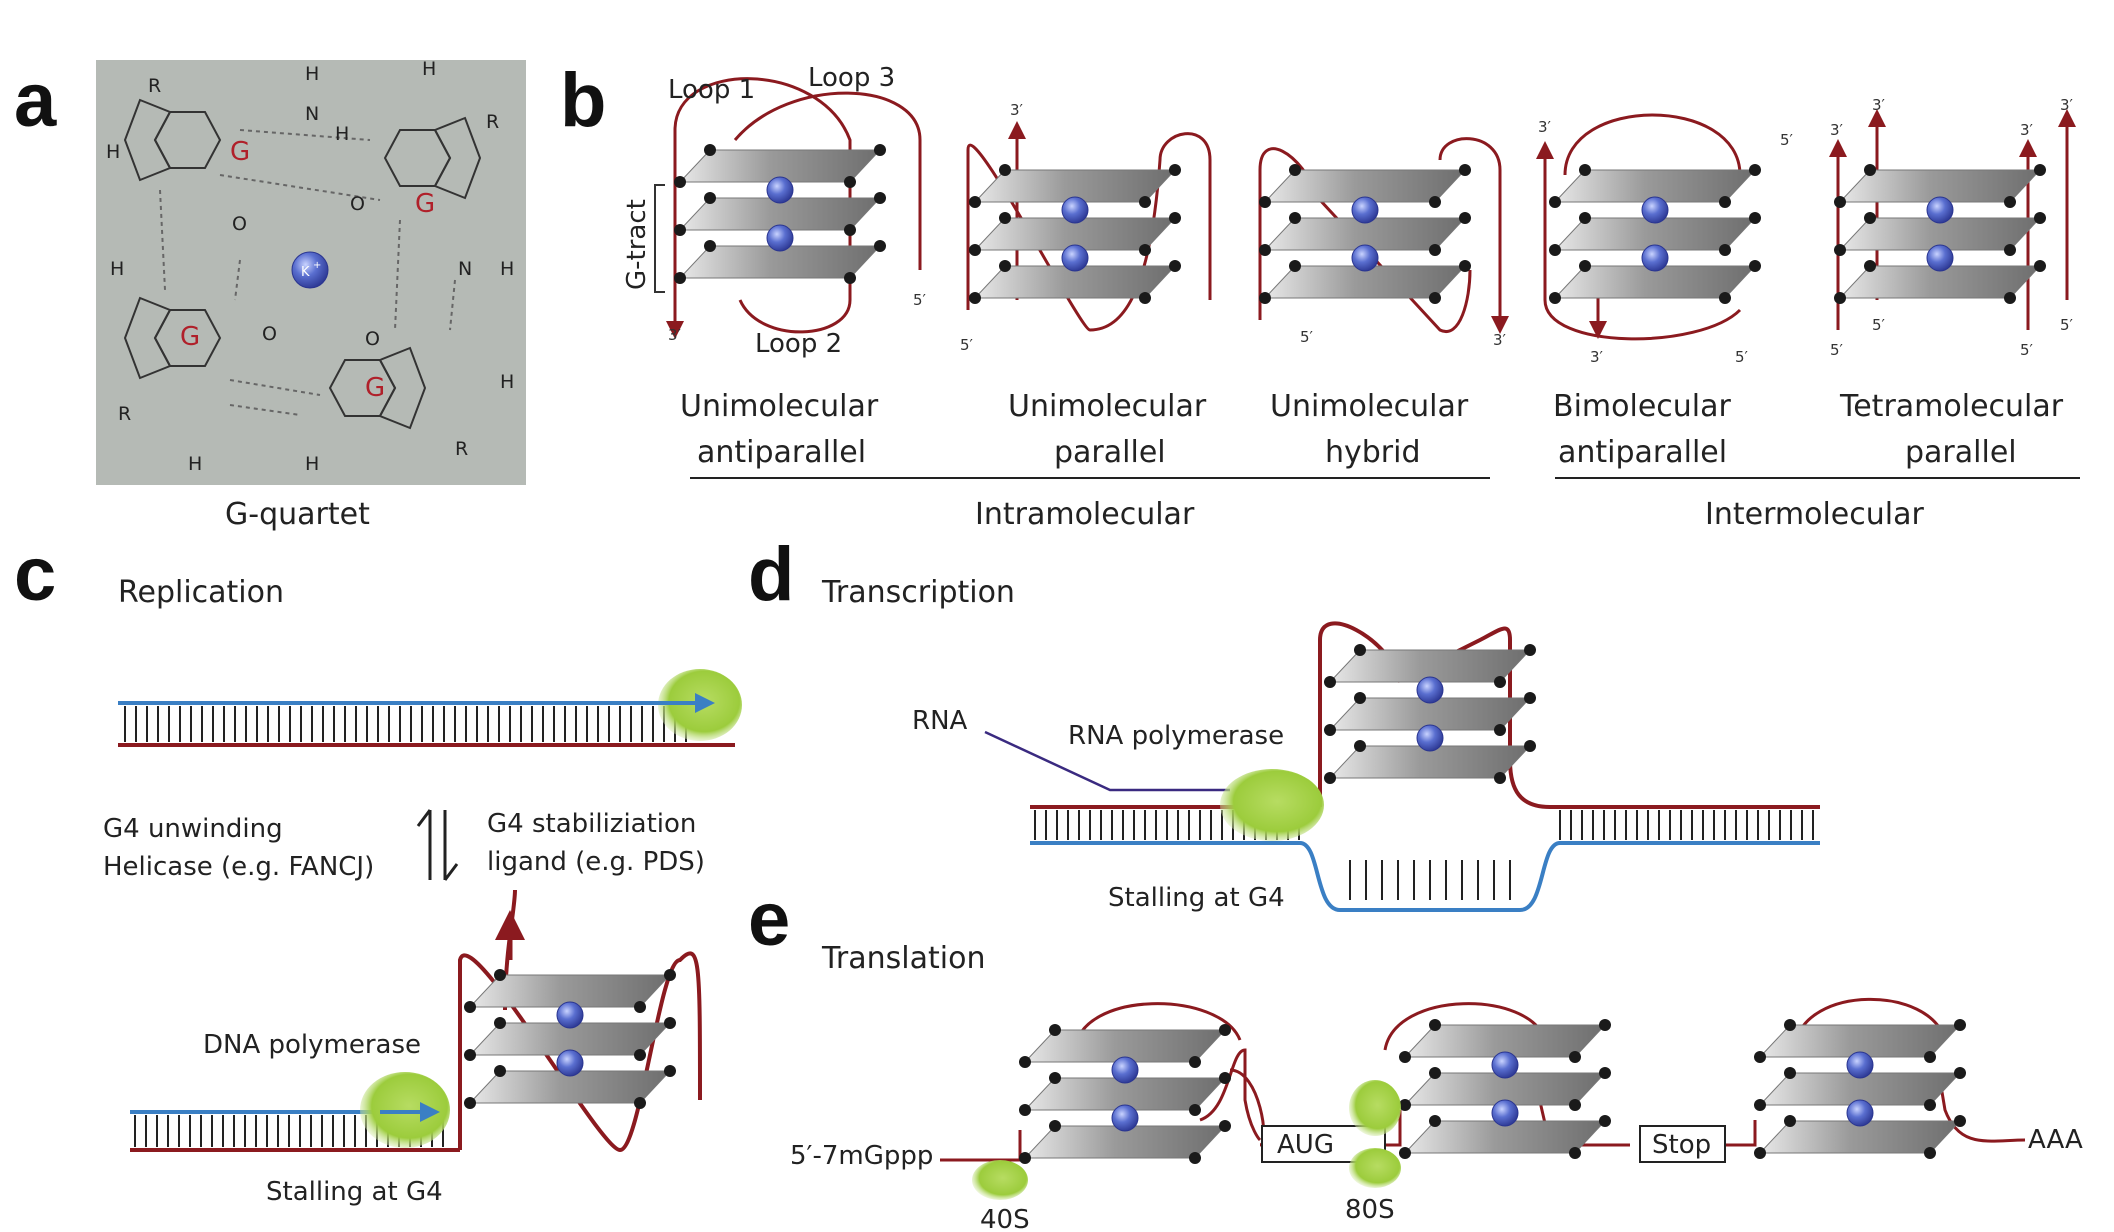  What do you see at coordinates (596, 862) in the screenshot?
I see `stabilization-note-2: ligand (e.g. PDS)` at bounding box center [596, 862].